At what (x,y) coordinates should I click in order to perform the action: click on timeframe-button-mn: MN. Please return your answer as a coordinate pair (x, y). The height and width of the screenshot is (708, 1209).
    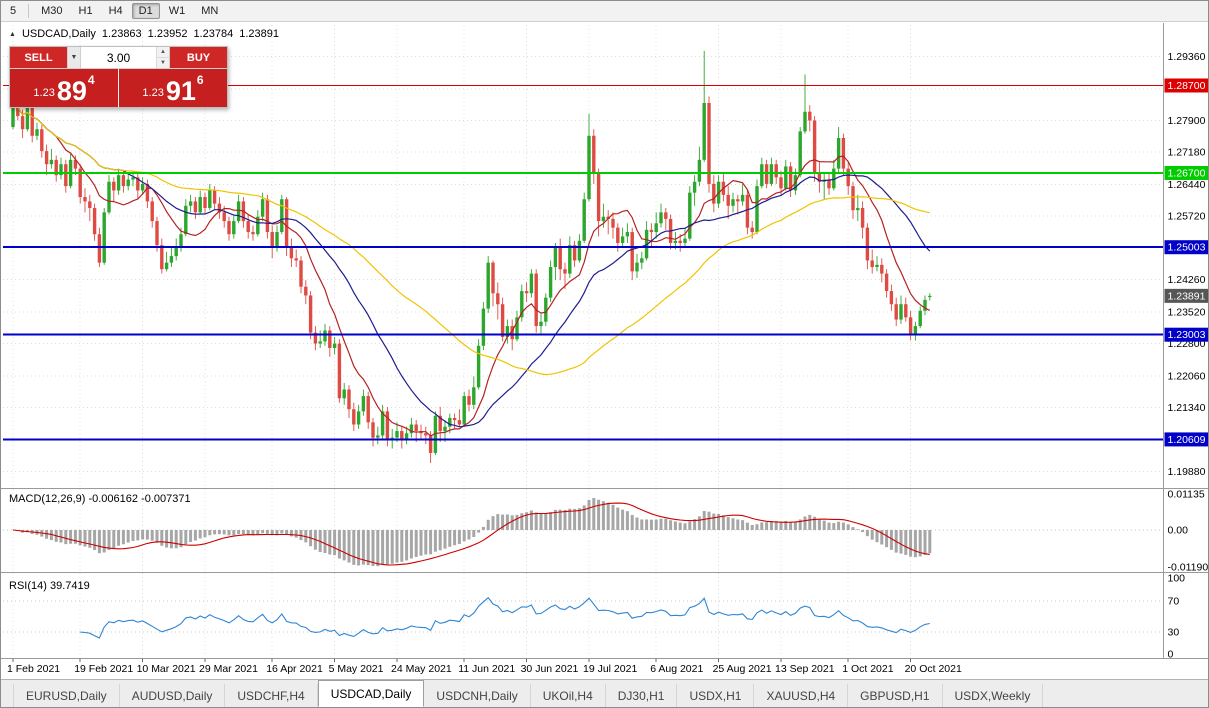
    Looking at the image, I should click on (210, 11).